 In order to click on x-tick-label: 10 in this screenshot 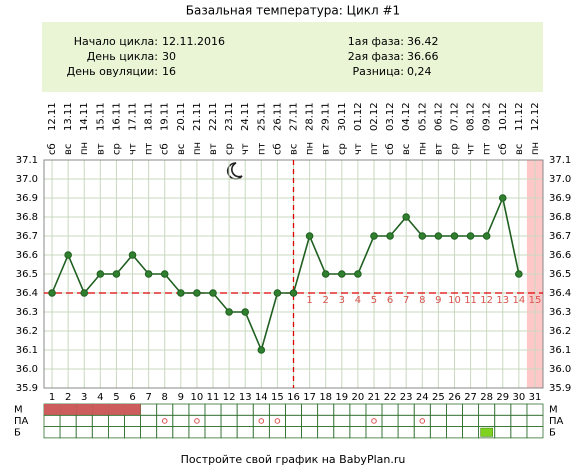, I will do `click(197, 397)`.